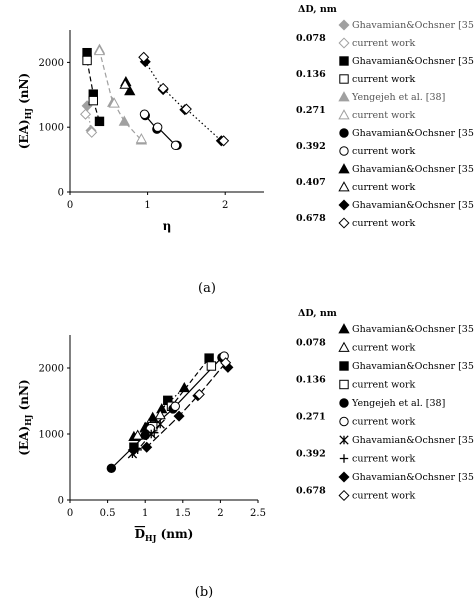  What do you see at coordinates (204, 592) in the screenshot?
I see `panel-caption: (b)` at bounding box center [204, 592].